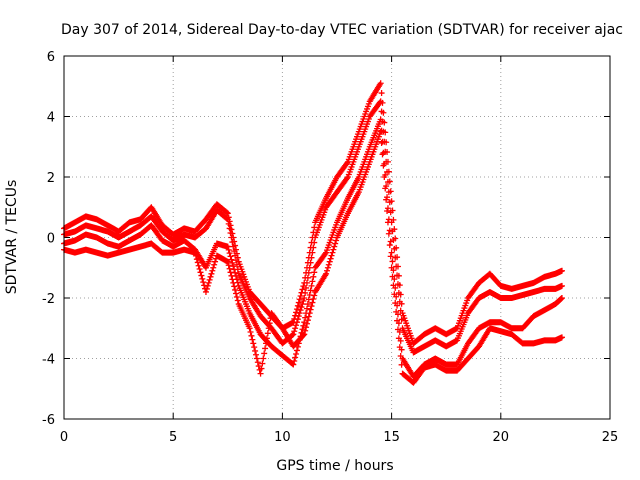 This screenshot has height=480, width=640. What do you see at coordinates (48, 299) in the screenshot?
I see `y-tick-label: -2` at bounding box center [48, 299].